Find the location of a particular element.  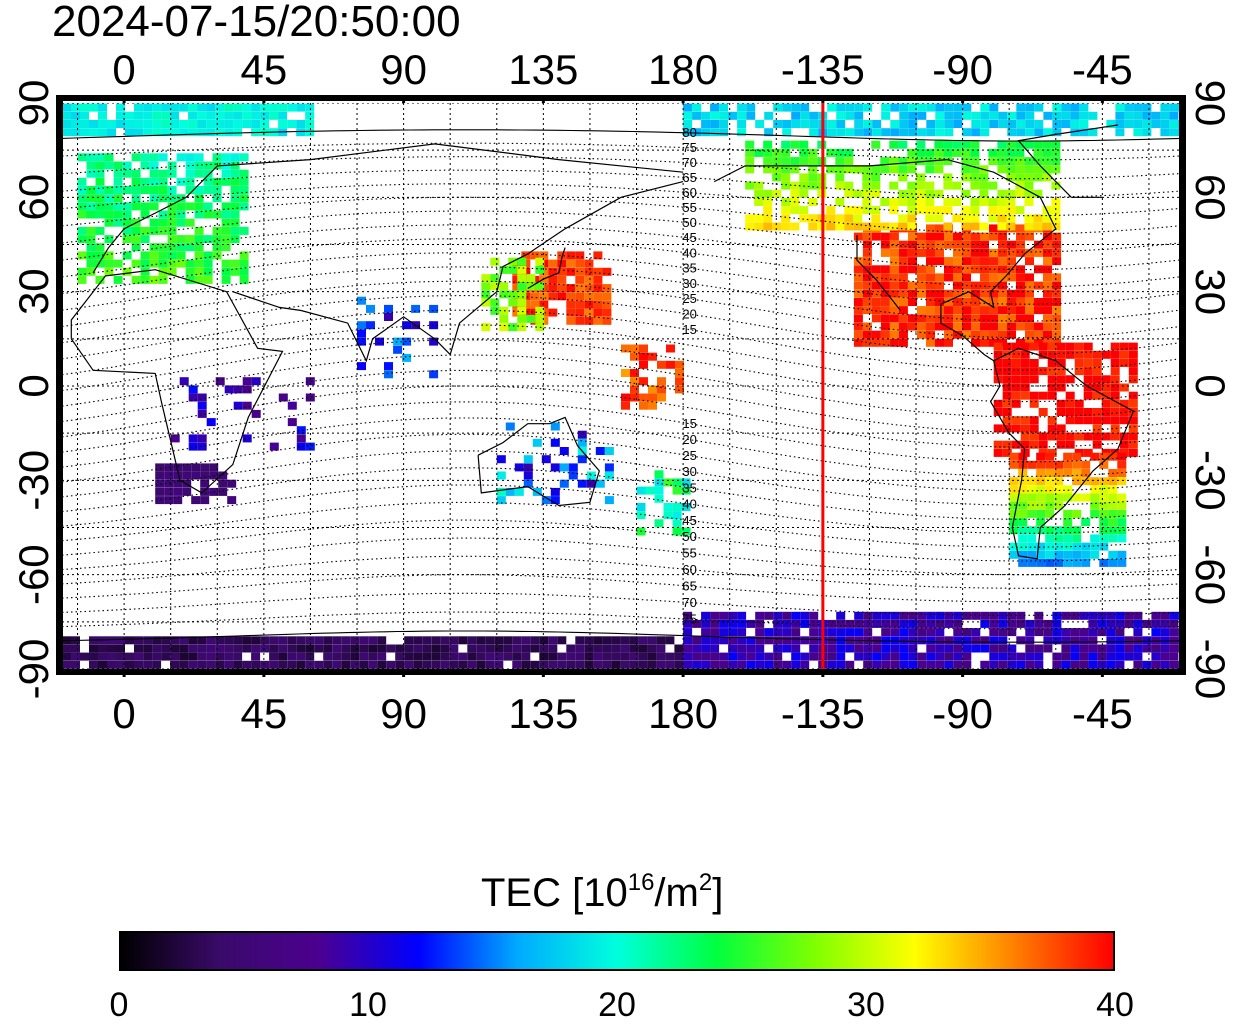

colorbar-title-prefix: TEC [10 is located at coordinates (554, 893).